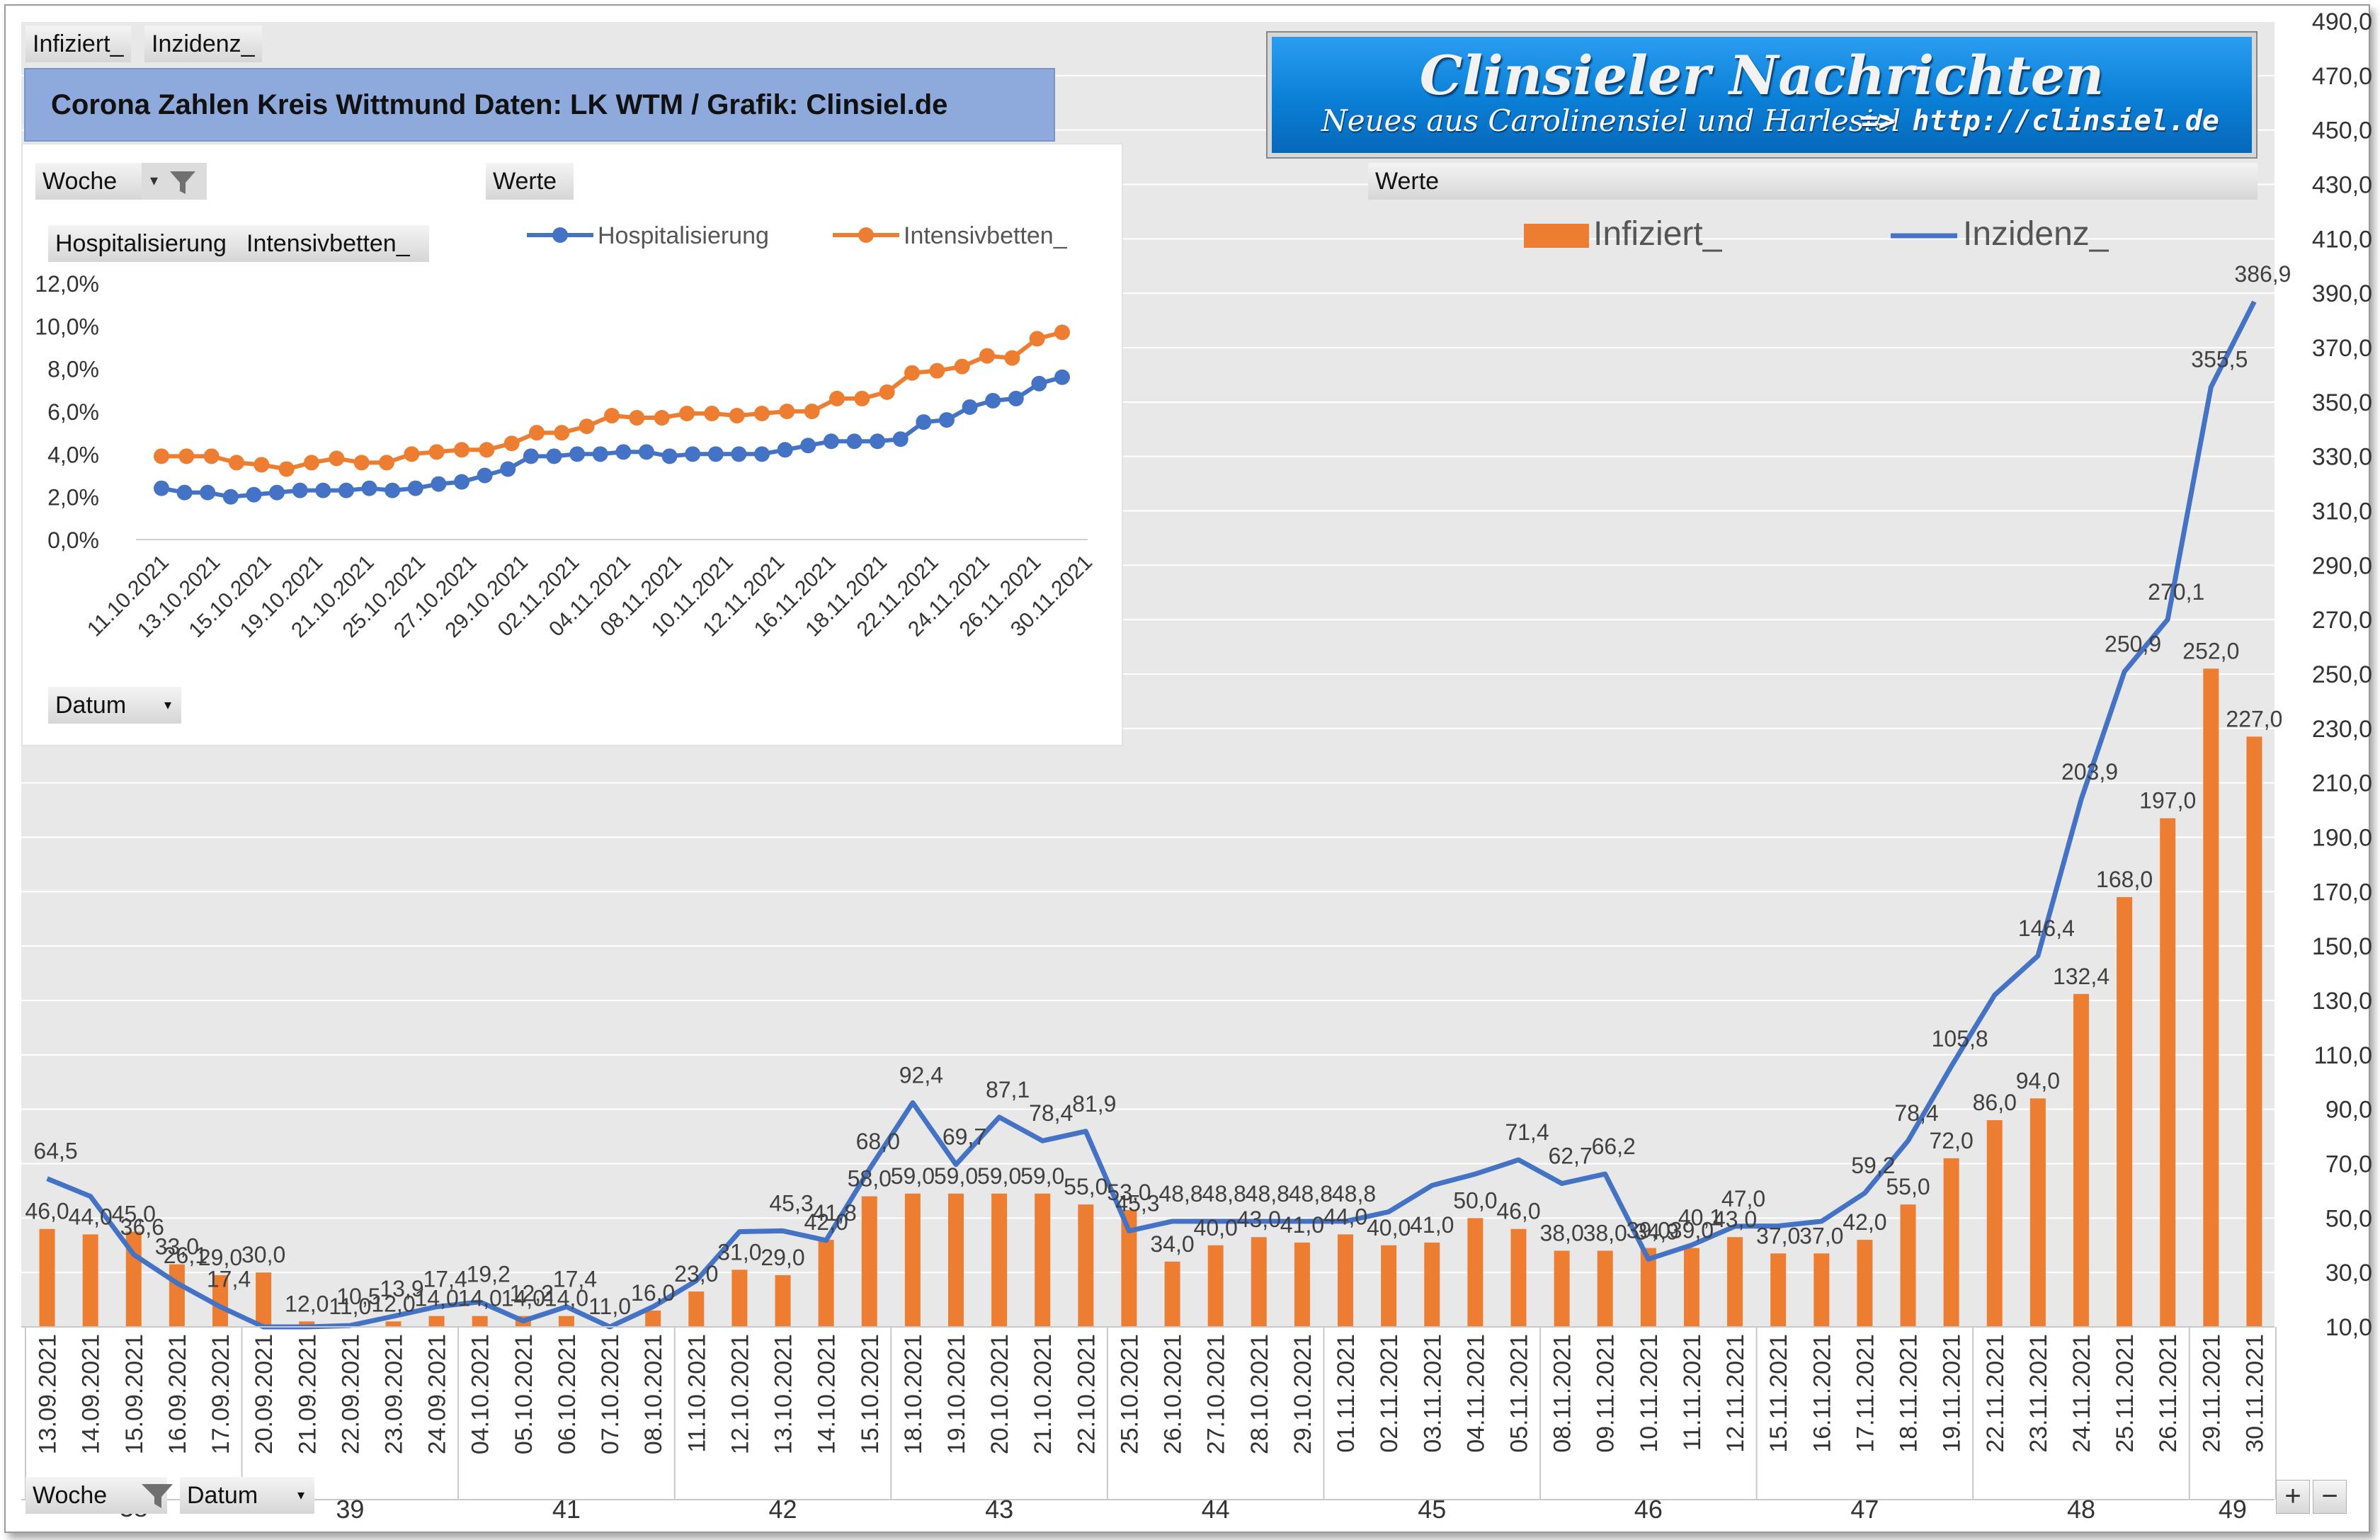 This screenshot has width=2380, height=1540. I want to click on bar-data-label: 33,0, so click(177, 1247).